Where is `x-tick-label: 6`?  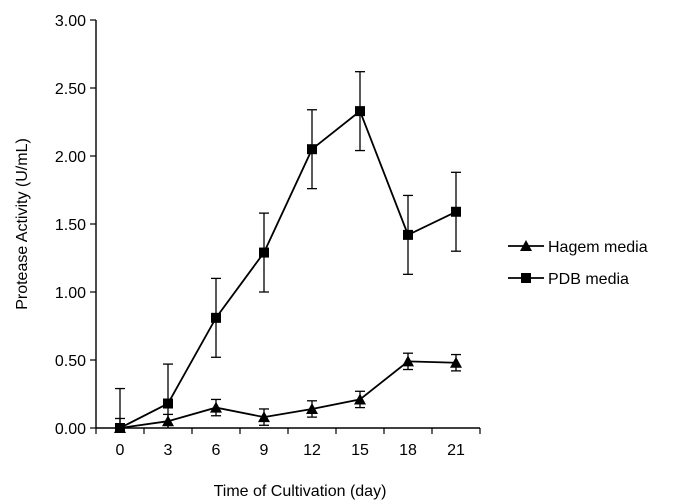 x-tick-label: 6 is located at coordinates (216, 450).